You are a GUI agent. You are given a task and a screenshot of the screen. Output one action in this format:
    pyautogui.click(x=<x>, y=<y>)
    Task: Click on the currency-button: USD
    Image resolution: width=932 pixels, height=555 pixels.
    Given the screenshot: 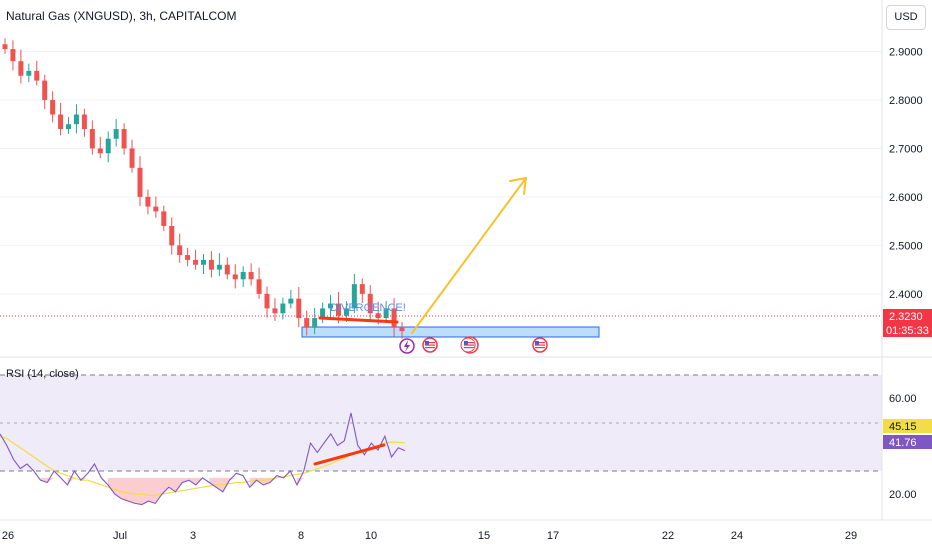 What is the action you would take?
    pyautogui.click(x=906, y=17)
    